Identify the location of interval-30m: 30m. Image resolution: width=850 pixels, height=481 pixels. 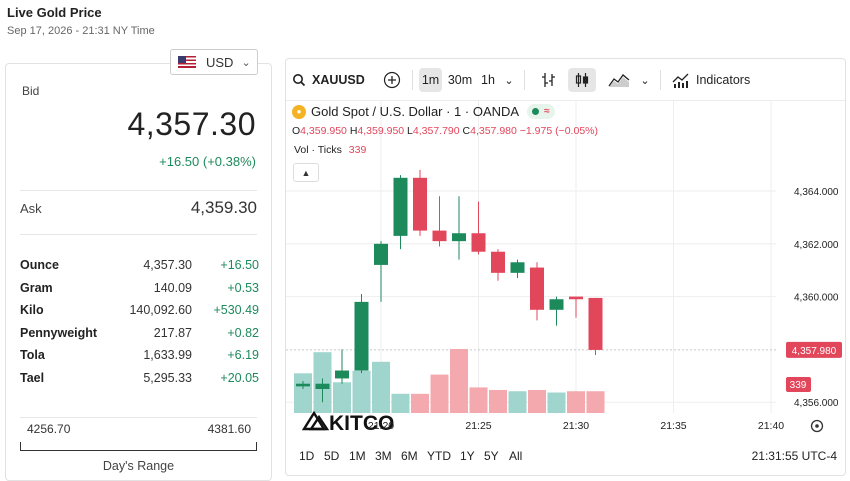
(460, 80).